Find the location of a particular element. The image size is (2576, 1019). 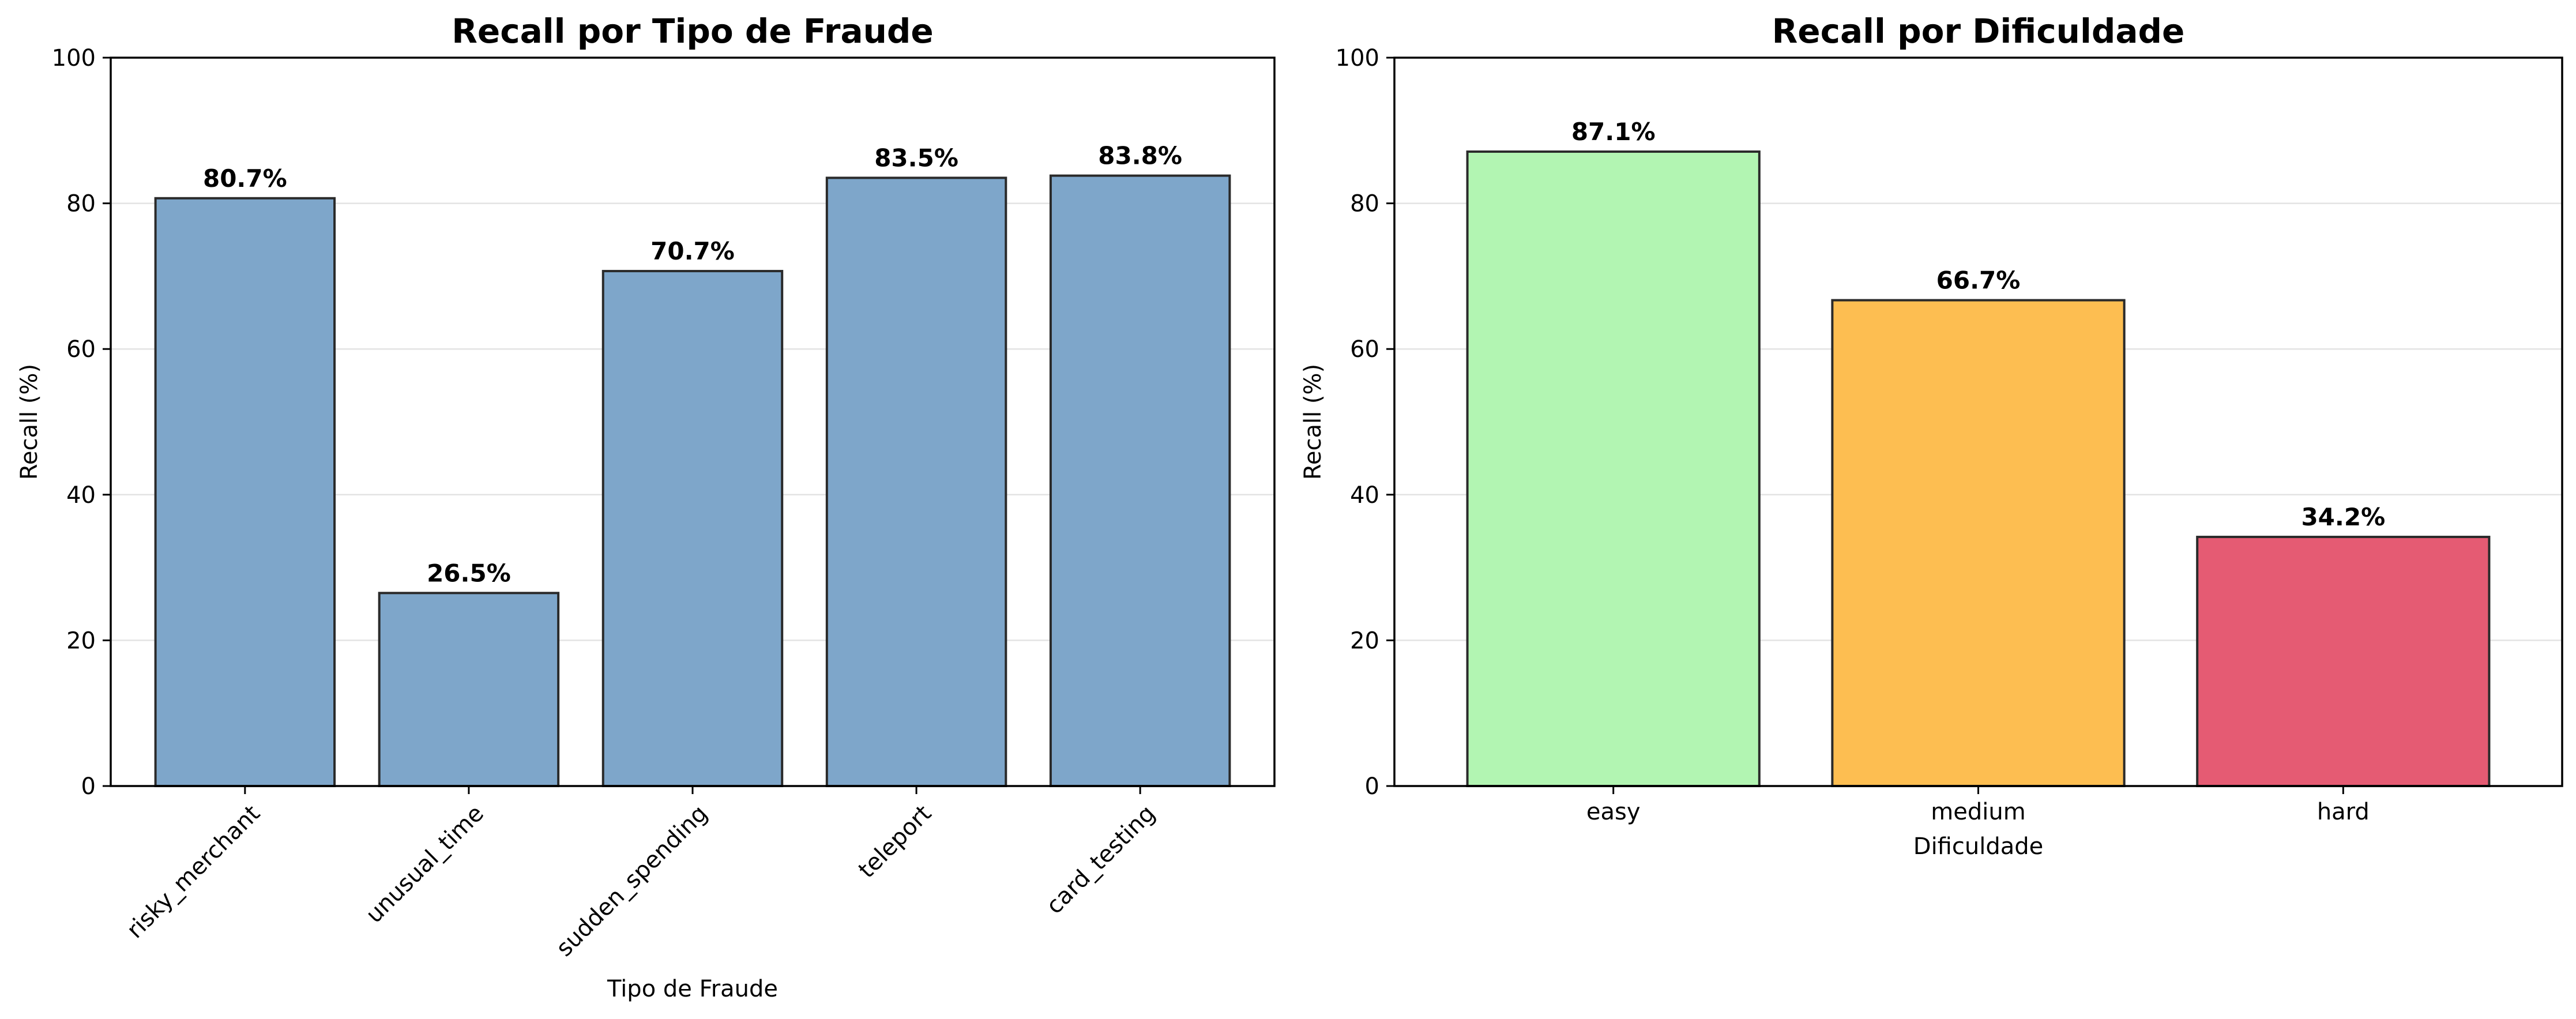

x-axis-label: Tipo de Fraude is located at coordinates (692, 989).